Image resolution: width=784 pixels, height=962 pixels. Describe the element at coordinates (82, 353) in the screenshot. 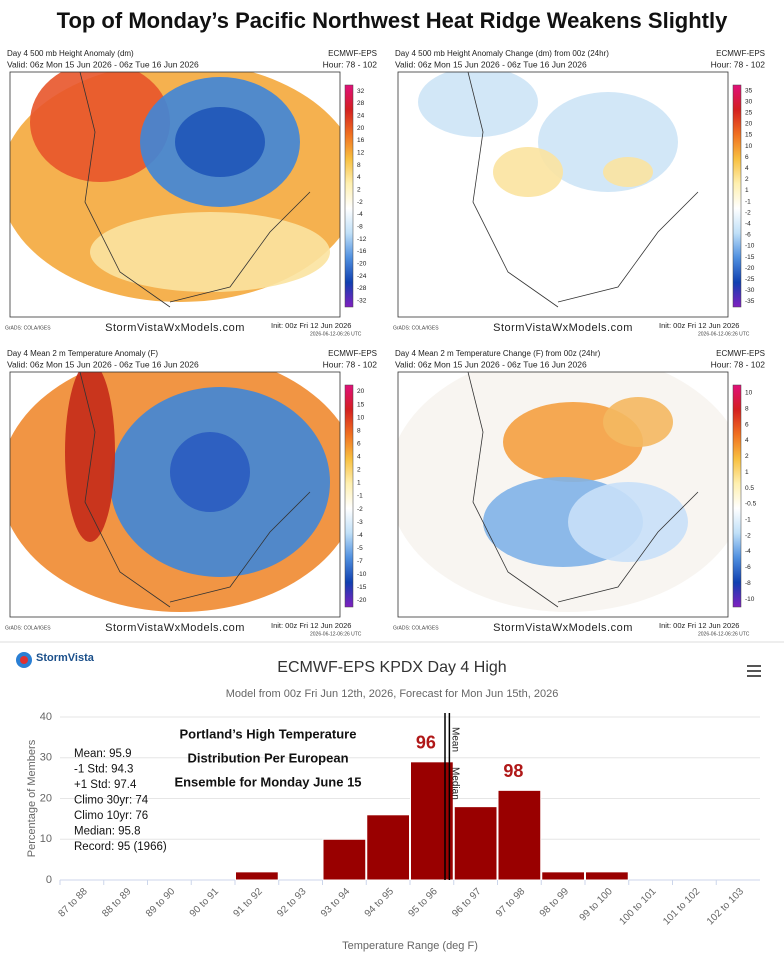

I see `map-header: Day 4 Mean 2 m Temperature Anomaly (F)` at that location.